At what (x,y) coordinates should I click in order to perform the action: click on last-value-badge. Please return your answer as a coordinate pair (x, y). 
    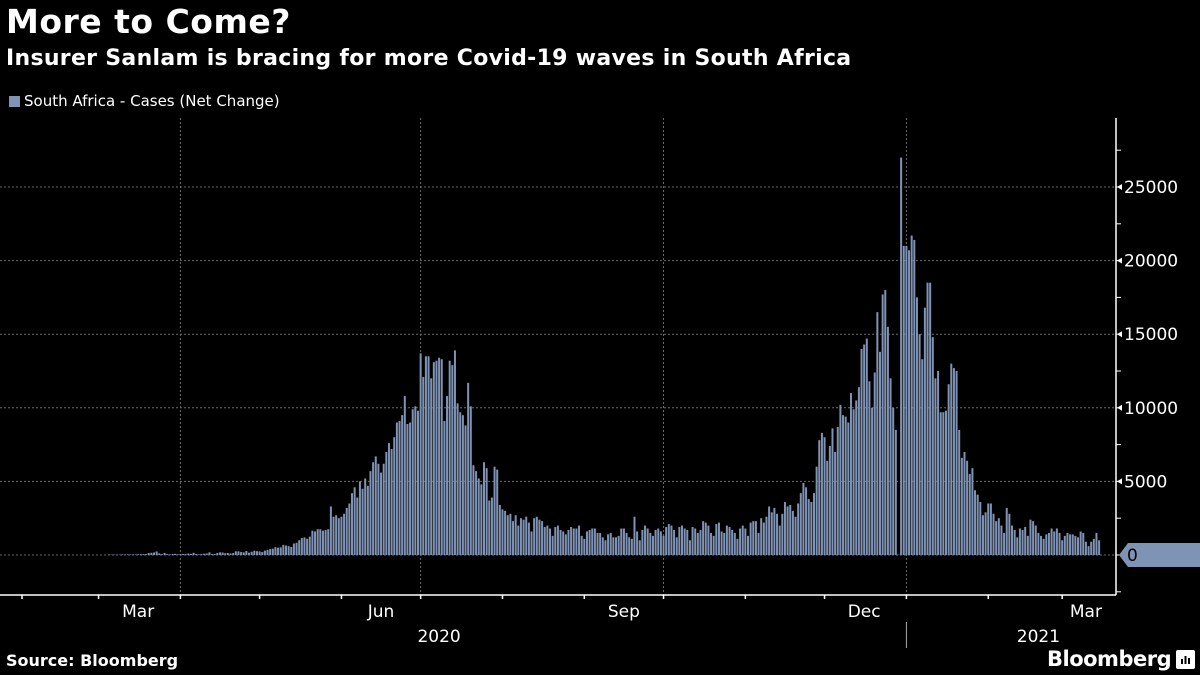
    Looking at the image, I should click on (1159, 555).